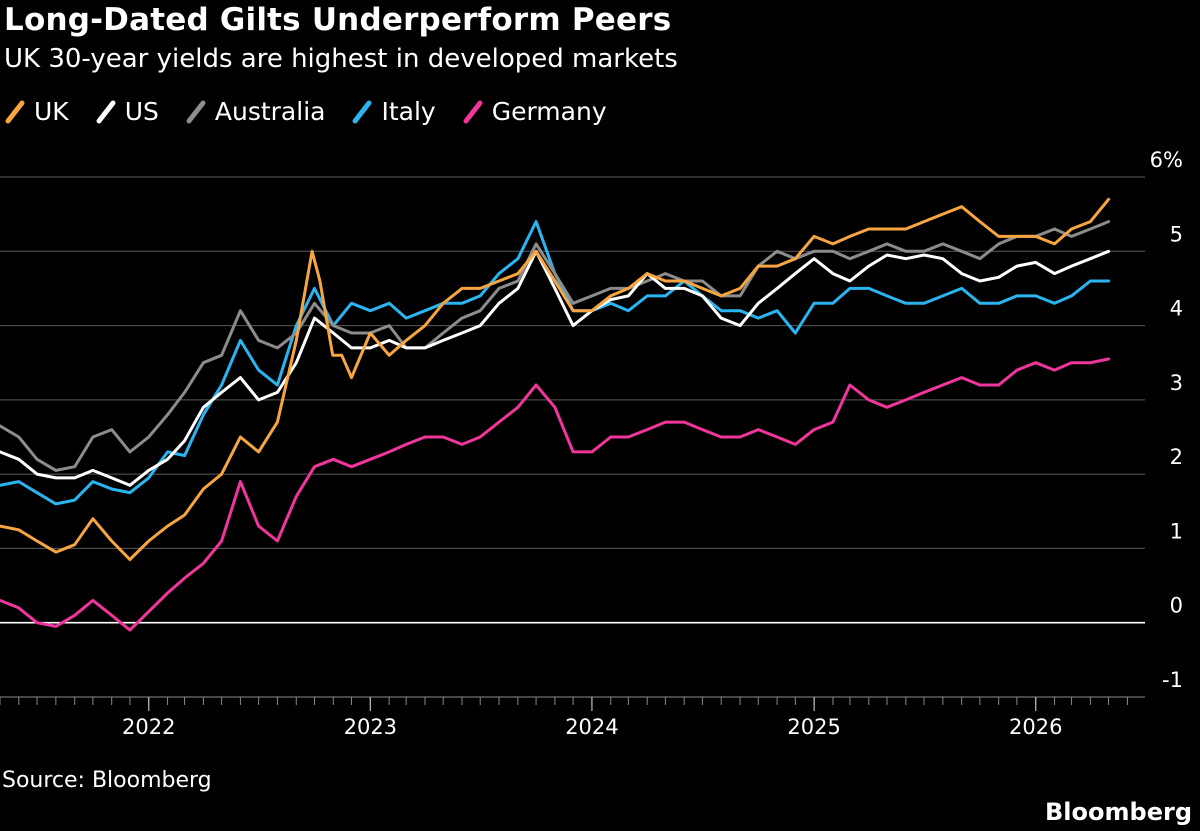 Image resolution: width=1200 pixels, height=831 pixels. Describe the element at coordinates (1166, 160) in the screenshot. I see `y-tick-label: 6%` at that location.